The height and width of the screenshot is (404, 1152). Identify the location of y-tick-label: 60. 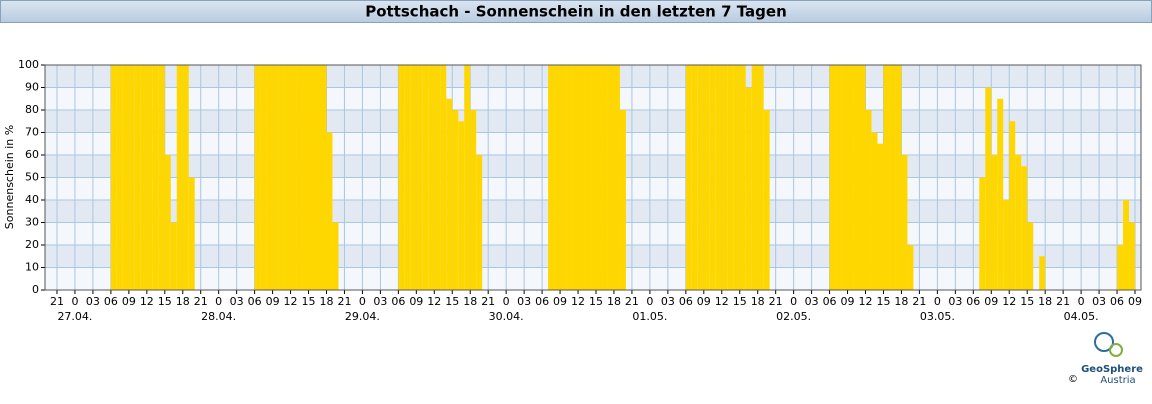
(32, 154).